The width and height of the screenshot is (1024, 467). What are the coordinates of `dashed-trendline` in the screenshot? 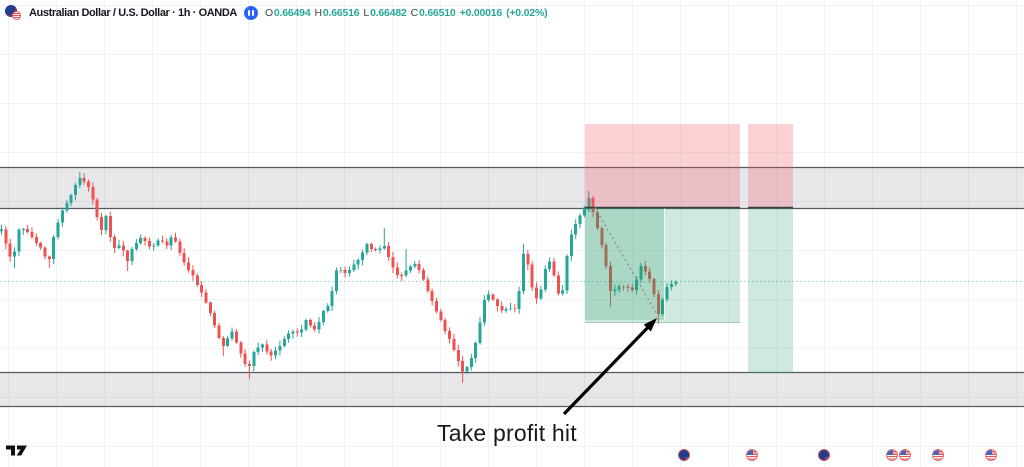 It's located at (624, 258).